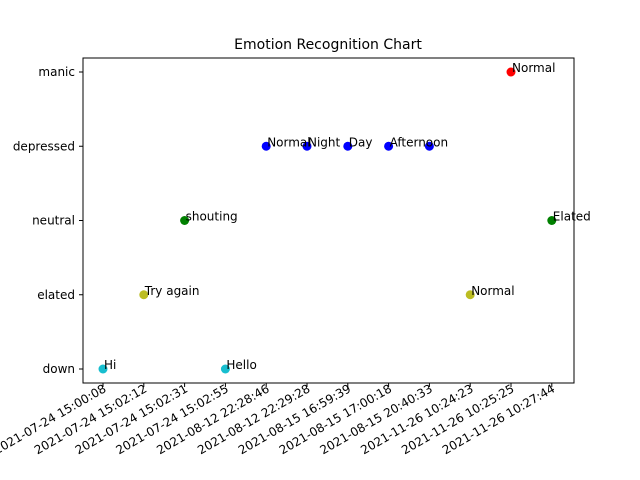  Describe the element at coordinates (56, 295) in the screenshot. I see `y-tick-label-elated: elated` at that location.